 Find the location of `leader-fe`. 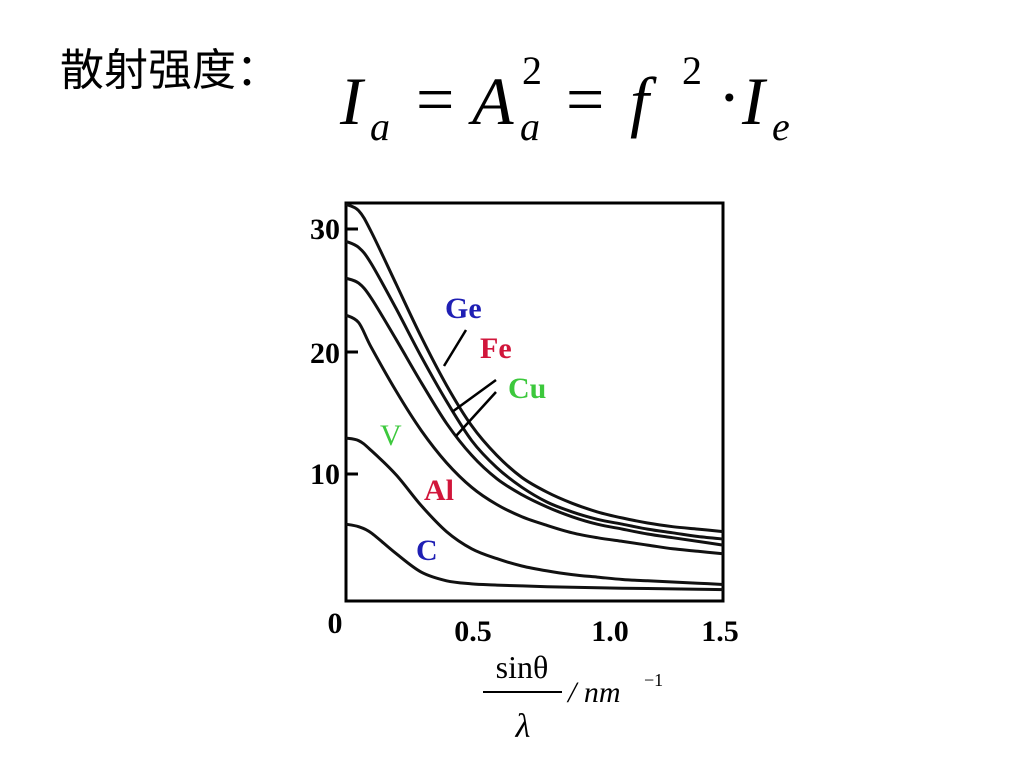

leader-fe is located at coordinates (474, 396).